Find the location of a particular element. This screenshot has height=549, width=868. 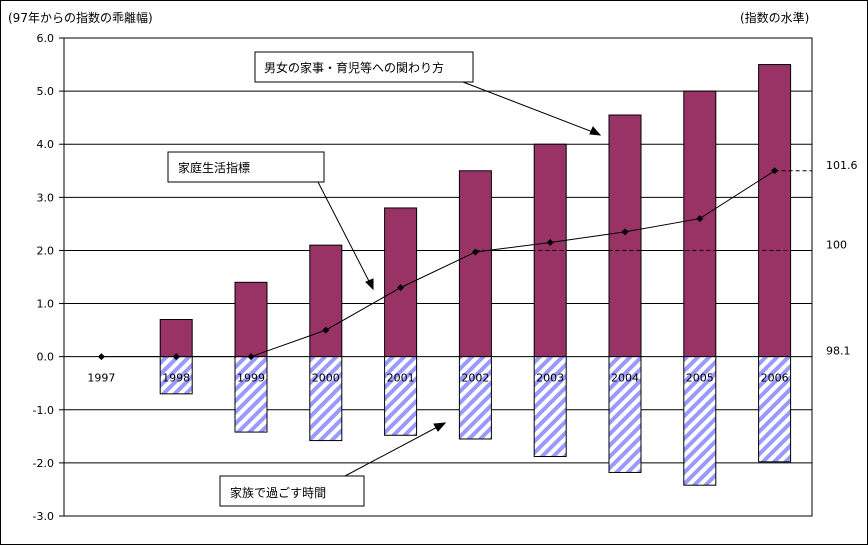

category-label: 2003 is located at coordinates (550, 378).